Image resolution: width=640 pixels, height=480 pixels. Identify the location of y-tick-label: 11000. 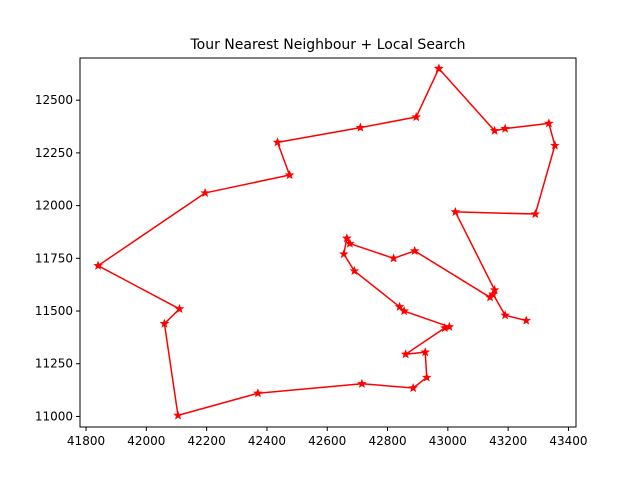
(54, 416).